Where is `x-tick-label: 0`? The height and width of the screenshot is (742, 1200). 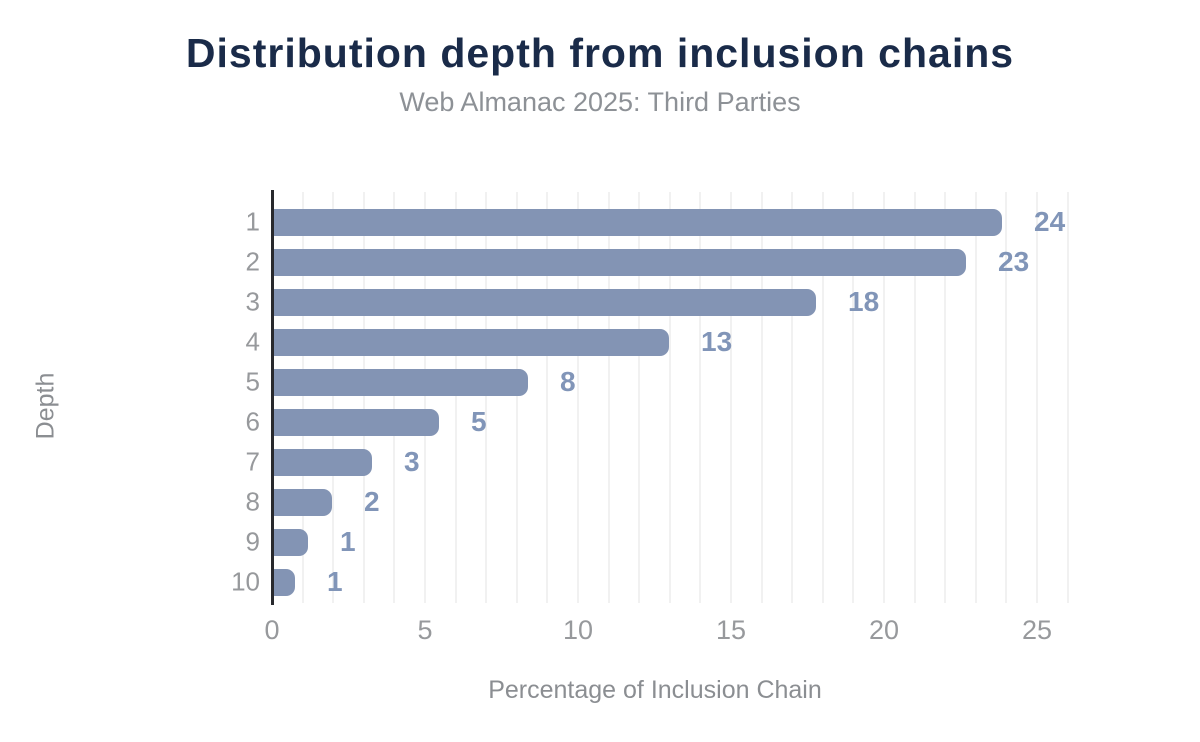
x-tick-label: 0 is located at coordinates (272, 630).